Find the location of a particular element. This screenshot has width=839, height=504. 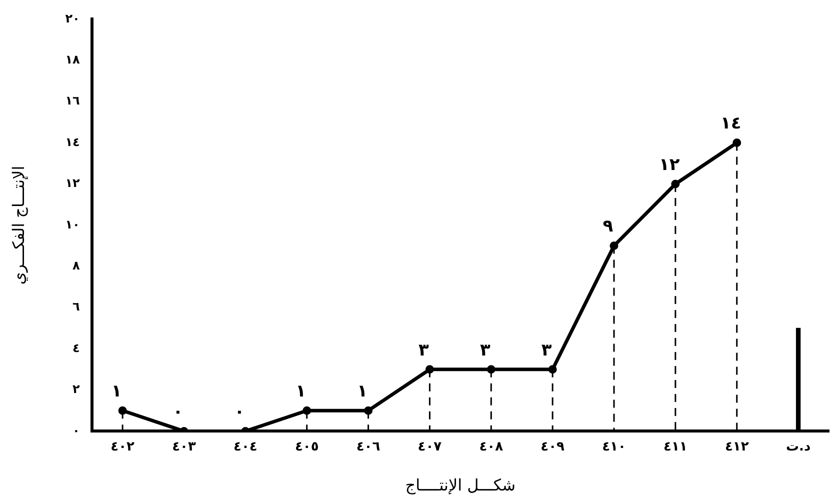

x-tick-label: د.ت is located at coordinates (798, 446).